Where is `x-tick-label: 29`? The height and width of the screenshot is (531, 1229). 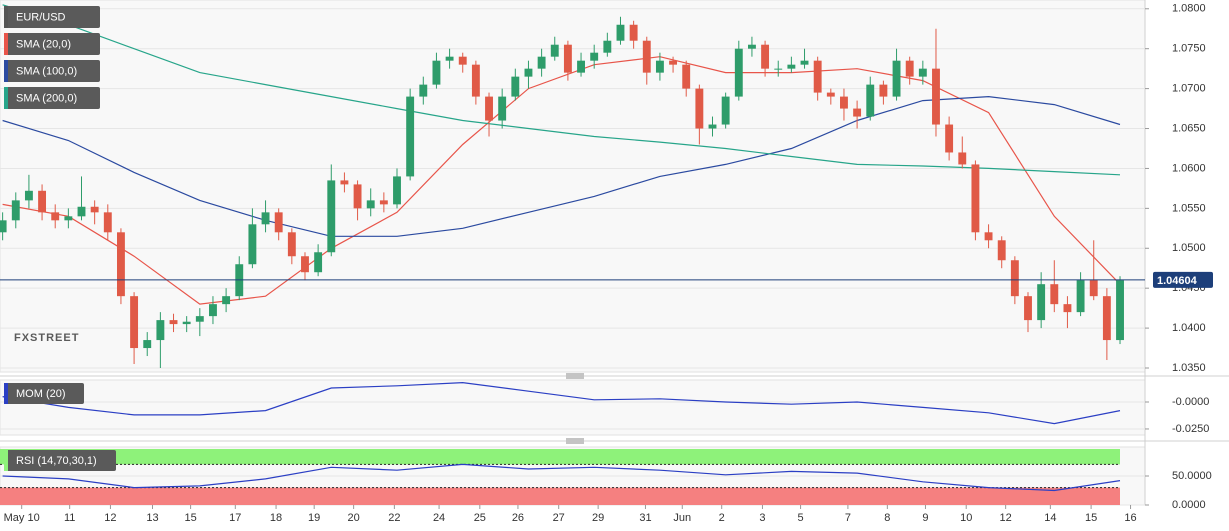 x-tick-label: 29 is located at coordinates (598, 518).